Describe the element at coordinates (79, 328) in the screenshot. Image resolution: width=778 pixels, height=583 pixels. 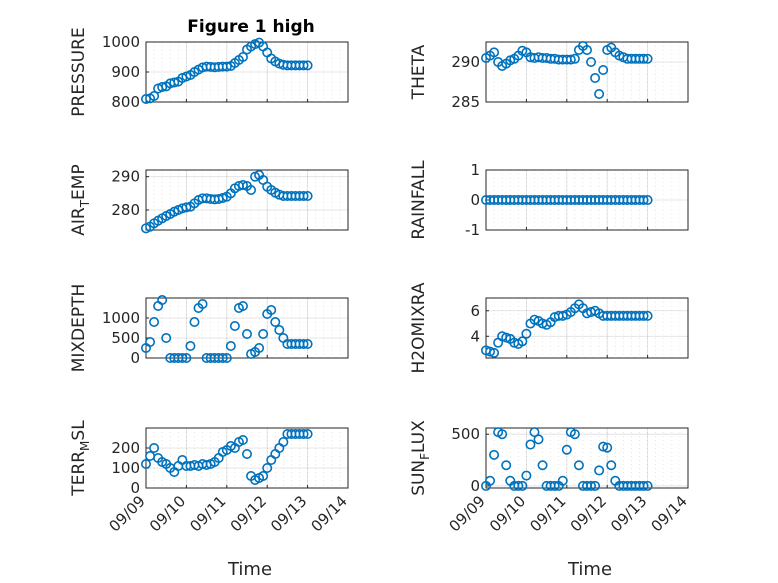
I see `y-axis-label: MIXDEPTH` at that location.